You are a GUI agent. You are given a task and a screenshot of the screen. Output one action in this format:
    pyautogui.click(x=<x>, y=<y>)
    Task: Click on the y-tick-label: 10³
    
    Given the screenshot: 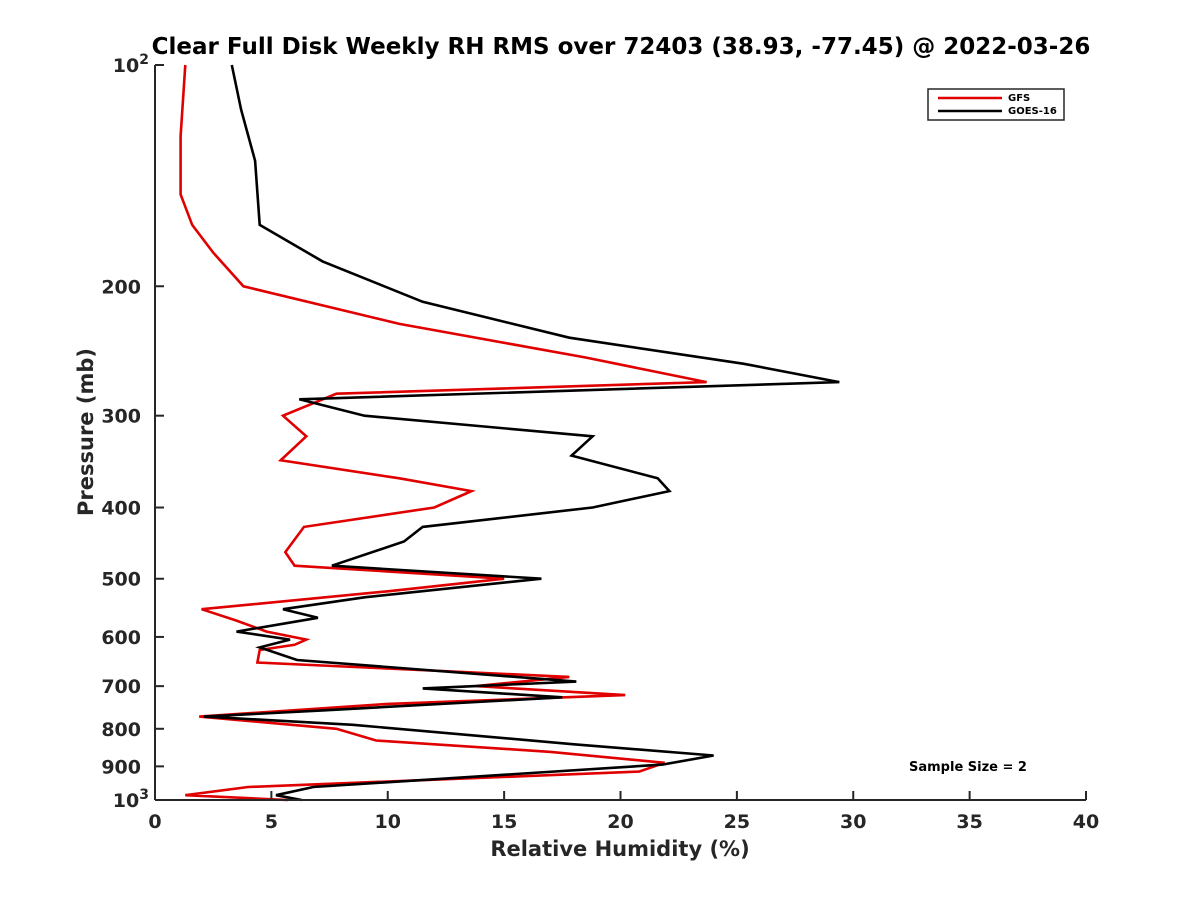 What is the action you would take?
    pyautogui.click(x=131, y=799)
    